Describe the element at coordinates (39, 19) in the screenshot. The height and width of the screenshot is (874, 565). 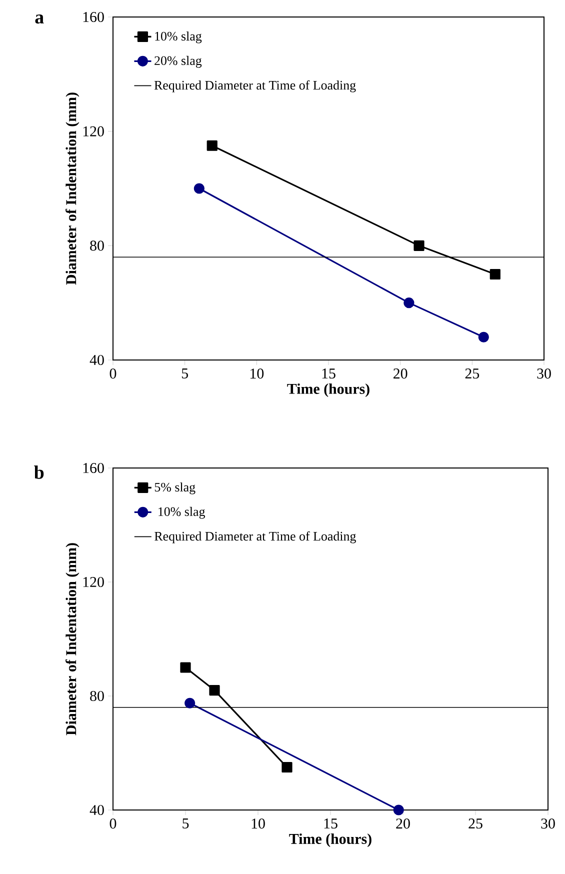
I see `chart-title: a` at that location.